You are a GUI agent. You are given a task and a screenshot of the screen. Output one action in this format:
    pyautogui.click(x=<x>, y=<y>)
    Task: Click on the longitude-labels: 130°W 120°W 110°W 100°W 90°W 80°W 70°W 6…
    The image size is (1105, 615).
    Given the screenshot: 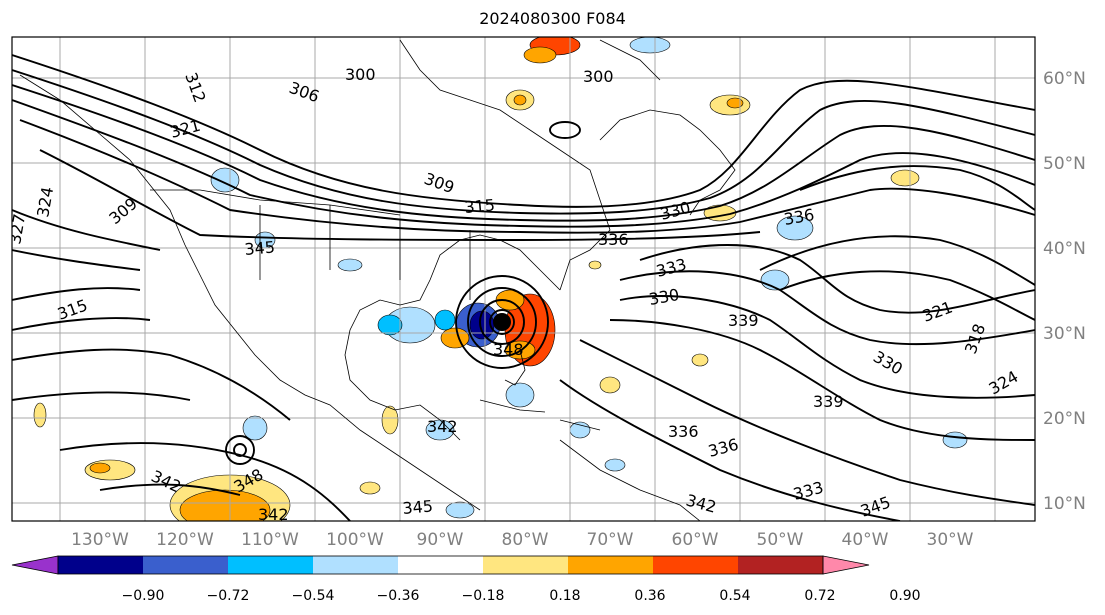 What is the action you would take?
    pyautogui.click(x=522, y=540)
    